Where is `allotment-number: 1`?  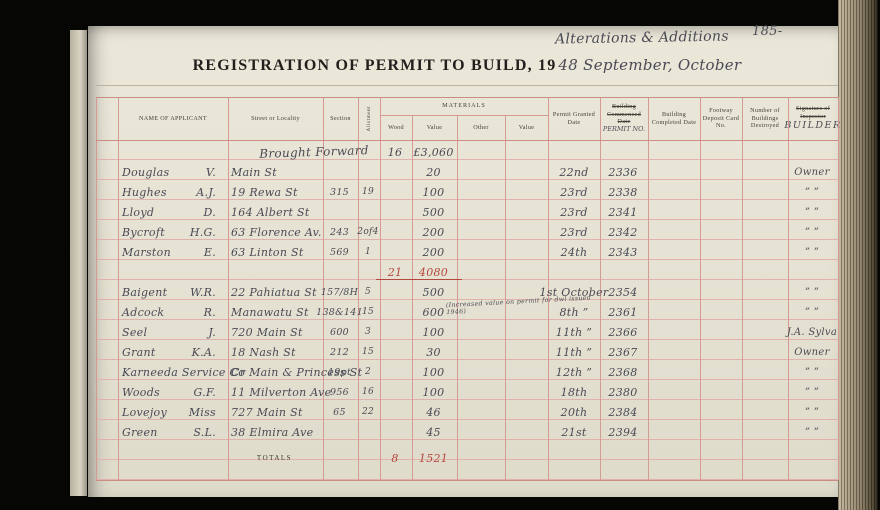
allotment-number: 1 is located at coordinates (368, 252).